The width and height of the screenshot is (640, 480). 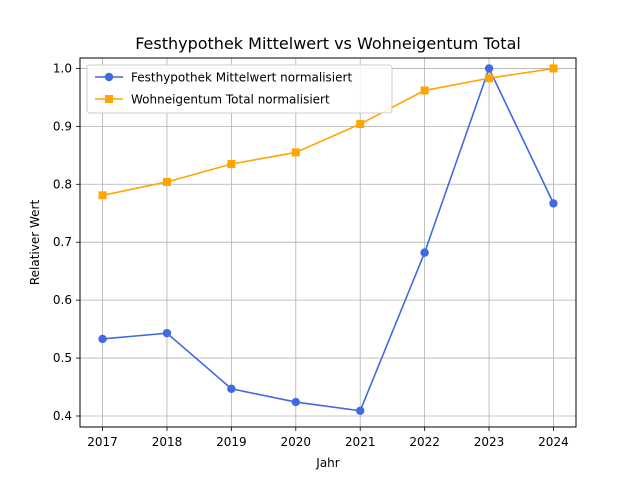 I want to click on y-tick-label: 0.9, so click(x=62, y=126).